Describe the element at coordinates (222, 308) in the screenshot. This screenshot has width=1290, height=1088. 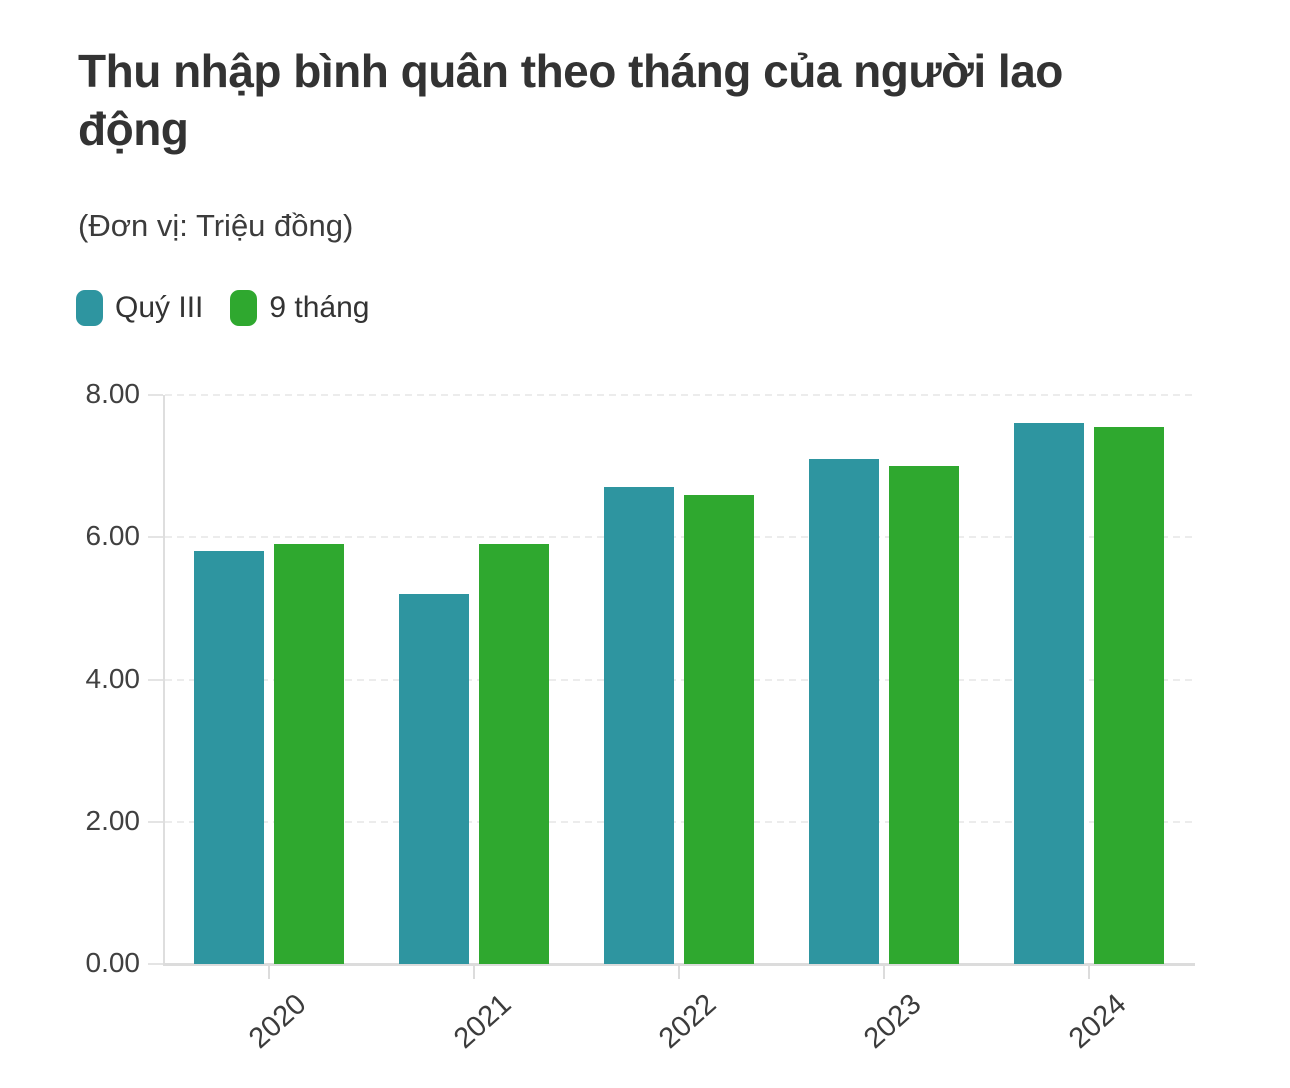
I see `legend: Quý III 9 tháng` at that location.